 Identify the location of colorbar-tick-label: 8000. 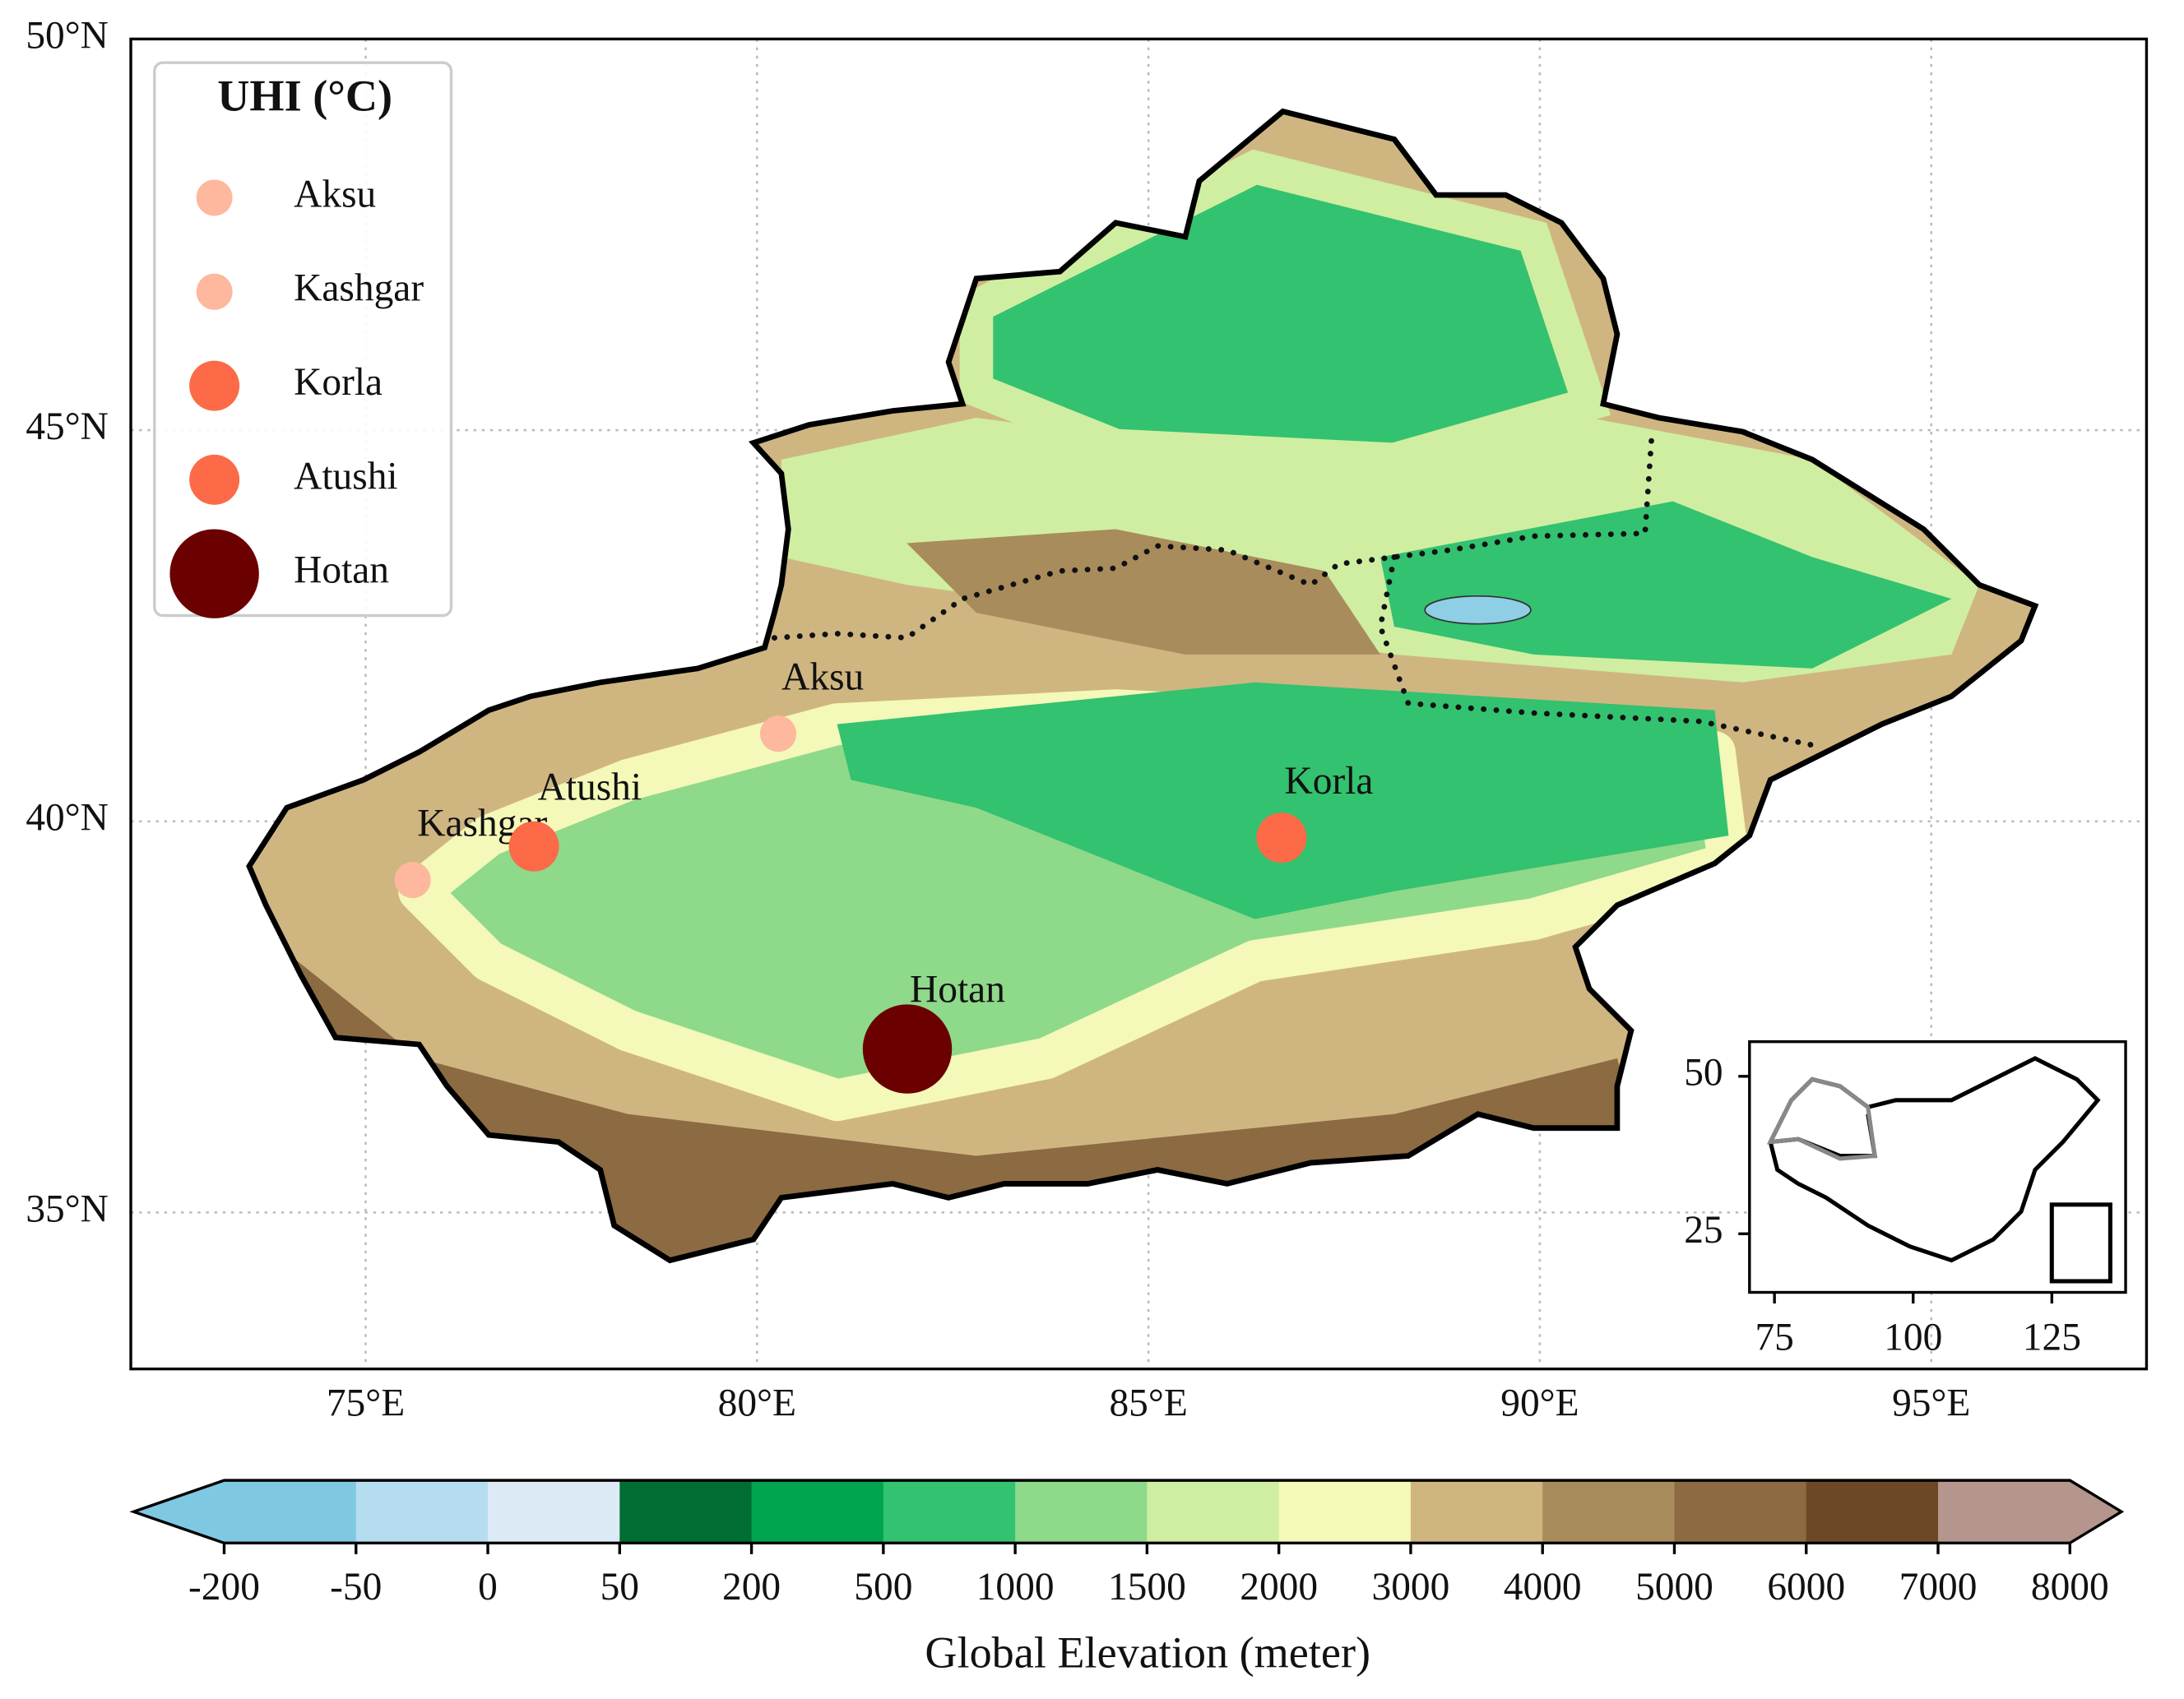
(2070, 1587).